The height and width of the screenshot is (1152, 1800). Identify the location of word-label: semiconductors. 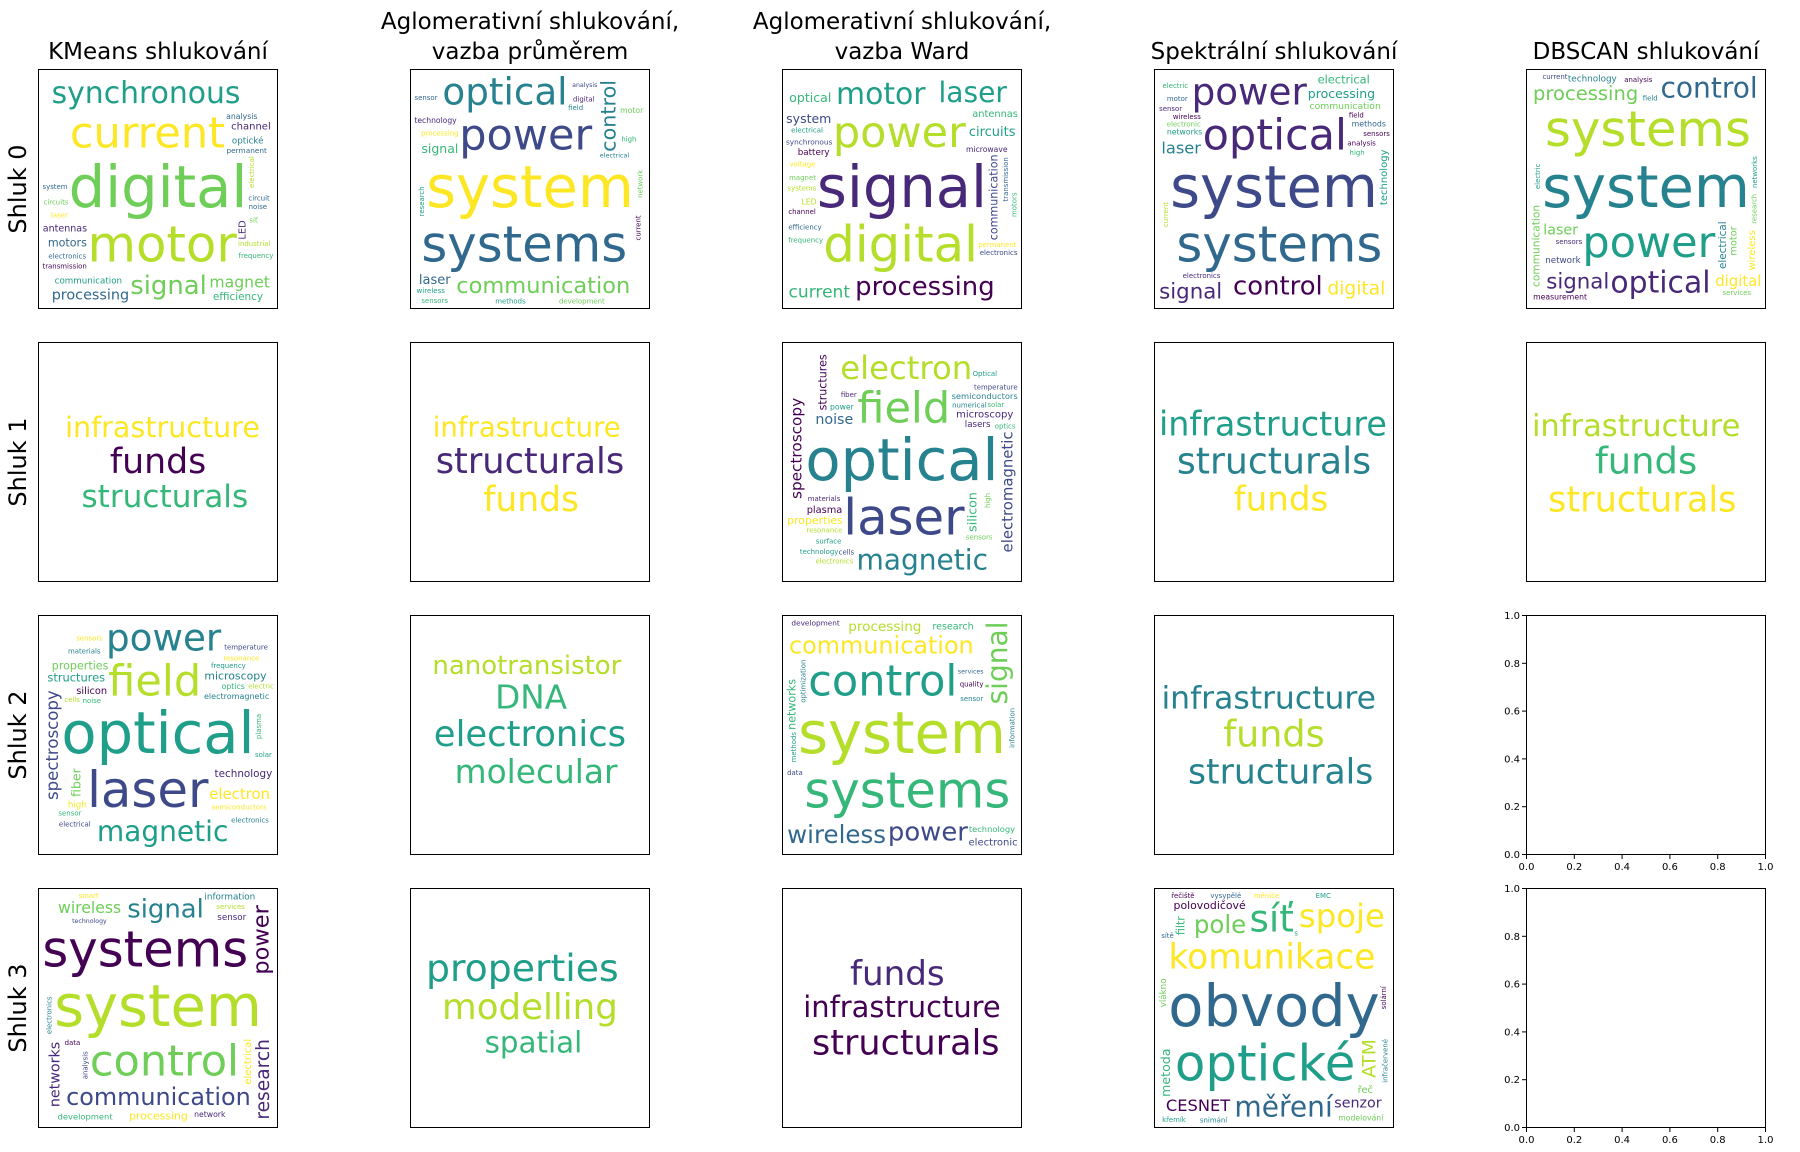
(239, 807).